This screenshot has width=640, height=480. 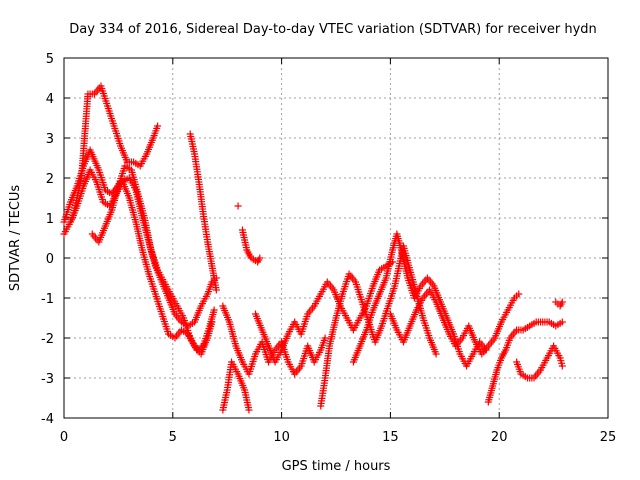 I want to click on y-tick-label: 4, so click(x=50, y=99).